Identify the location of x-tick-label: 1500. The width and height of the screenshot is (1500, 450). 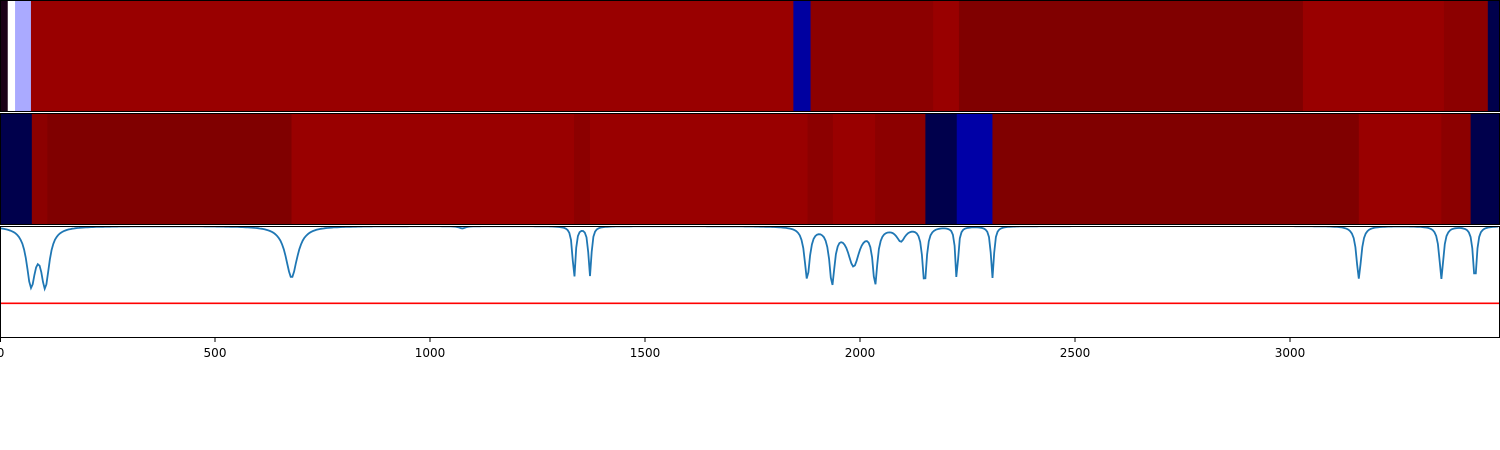
(645, 353).